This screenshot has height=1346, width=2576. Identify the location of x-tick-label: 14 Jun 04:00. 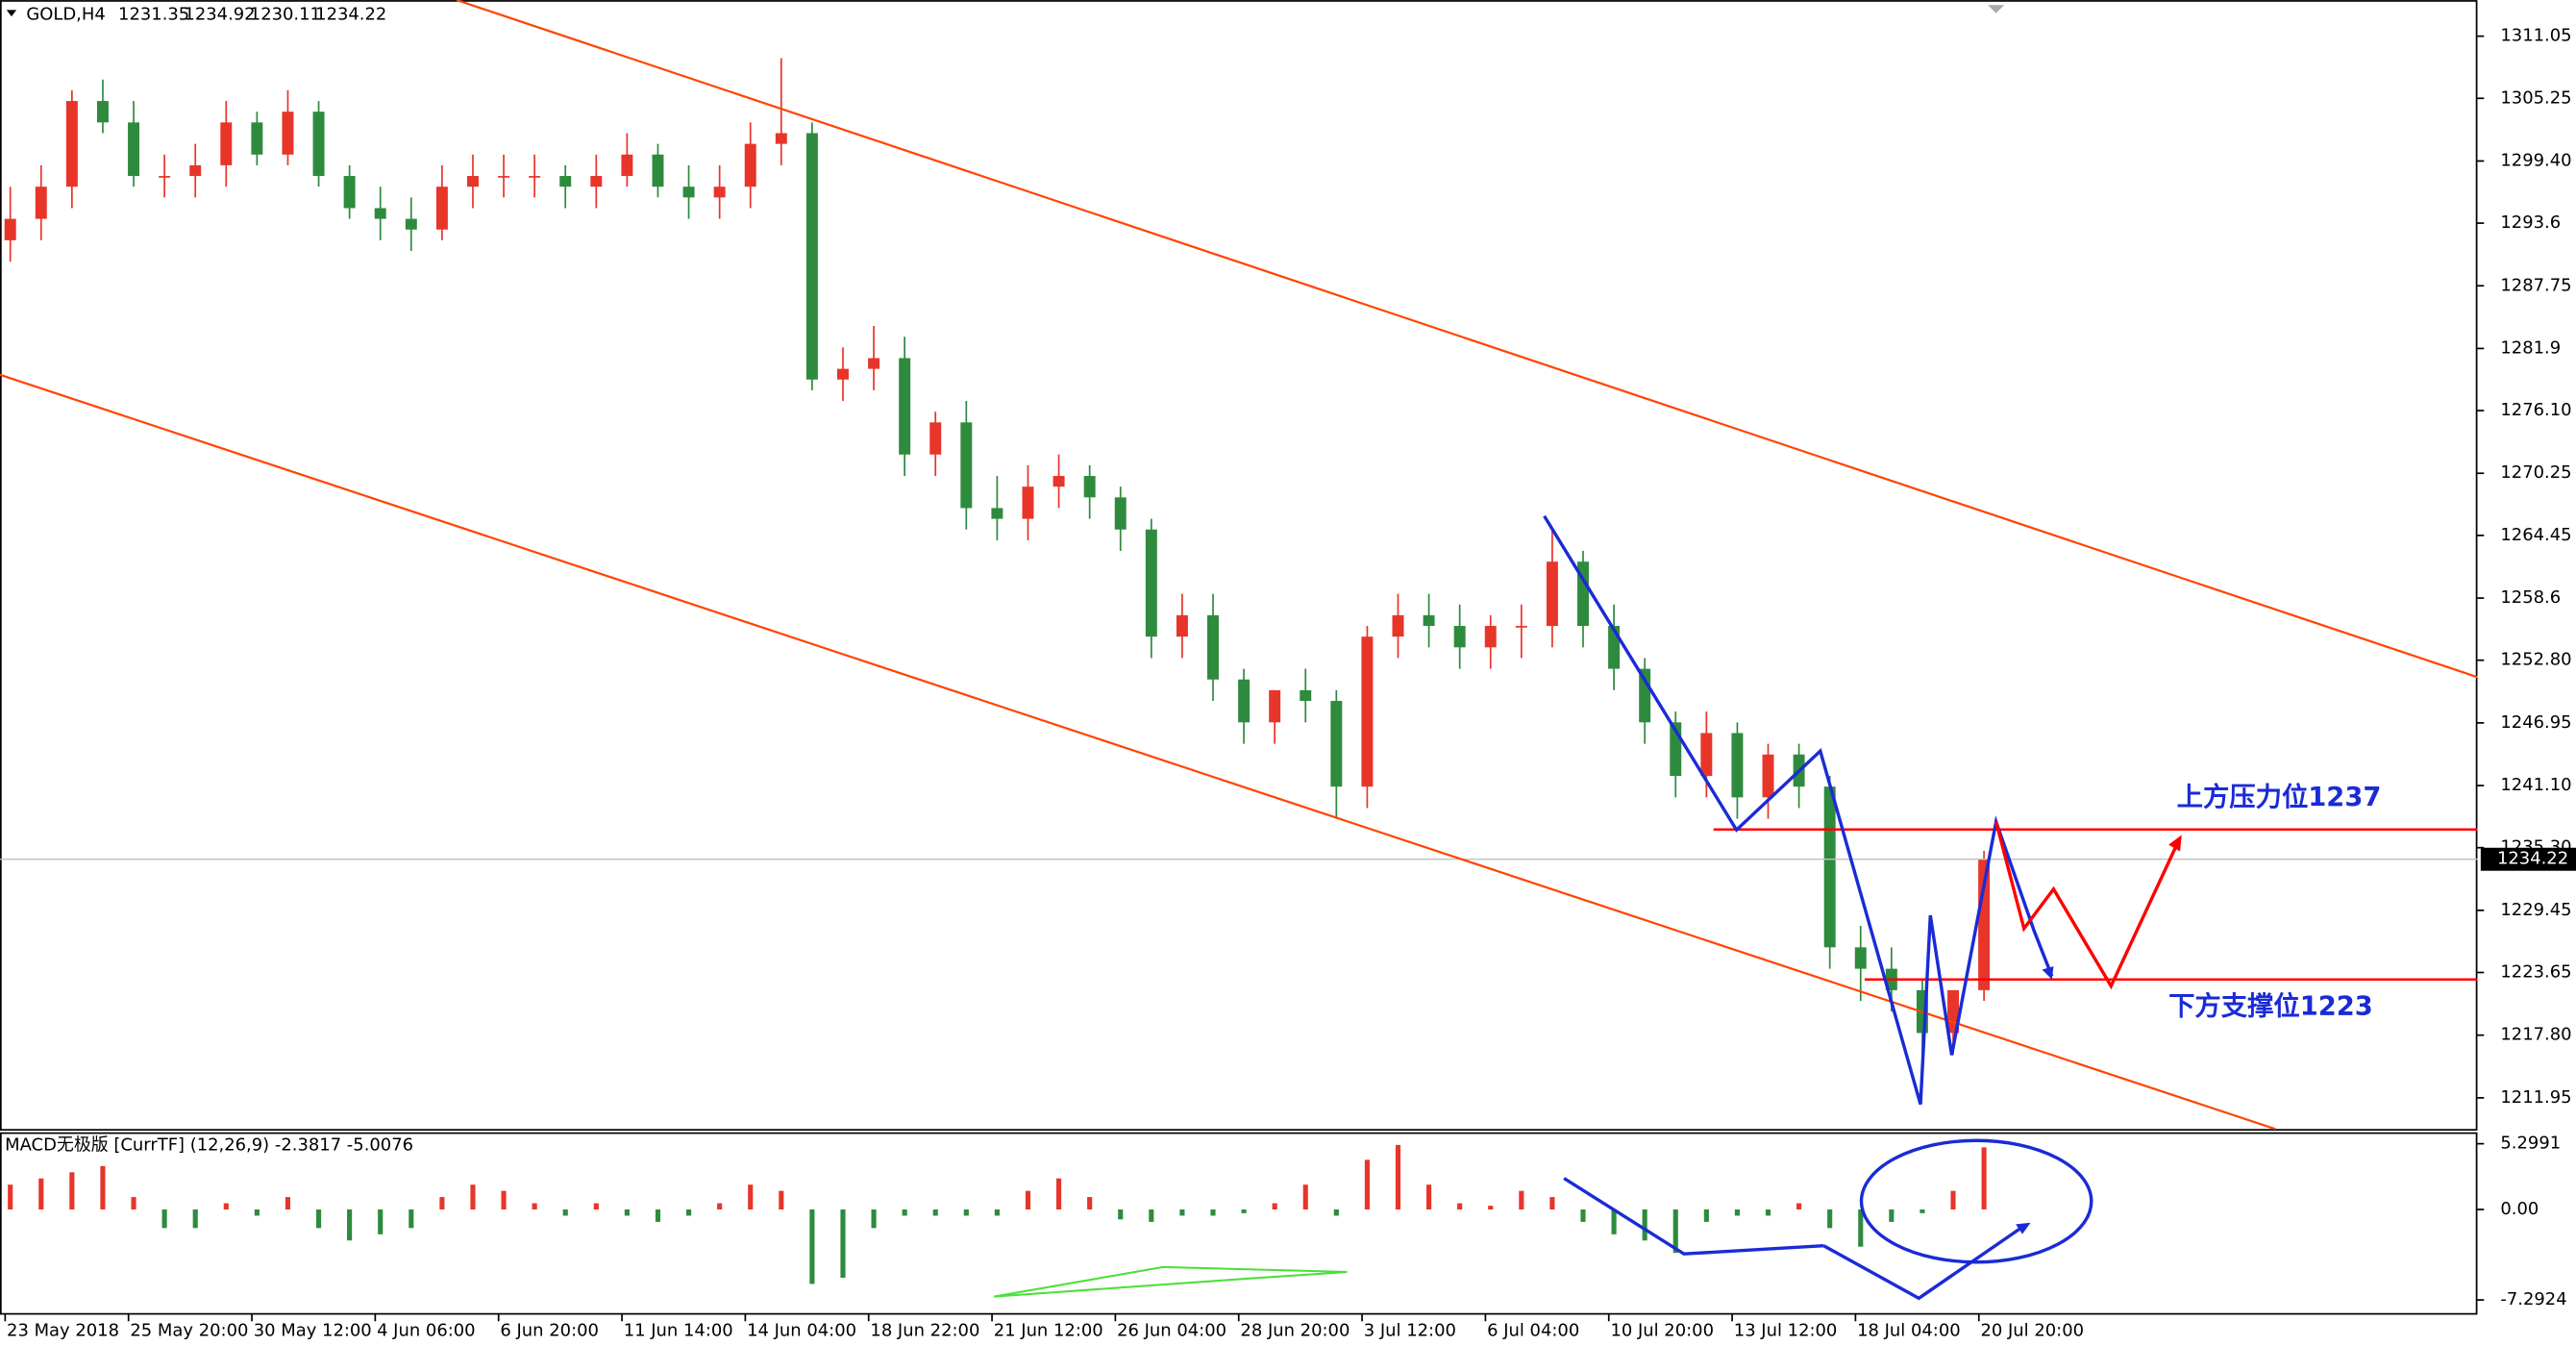
(801, 1331).